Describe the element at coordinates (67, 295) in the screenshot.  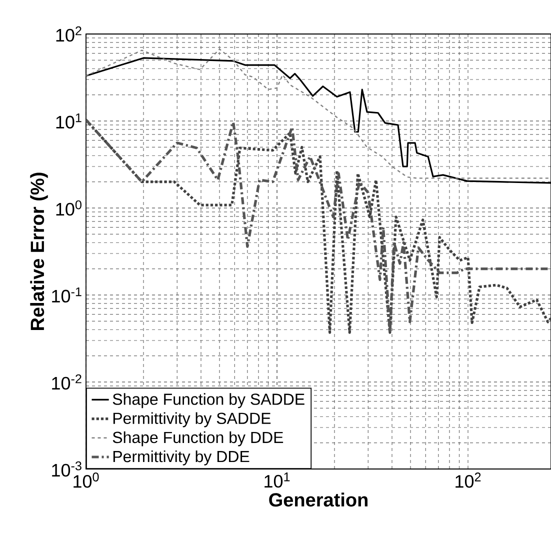
I see `y-tick-label: 10$^{-1}$` at that location.